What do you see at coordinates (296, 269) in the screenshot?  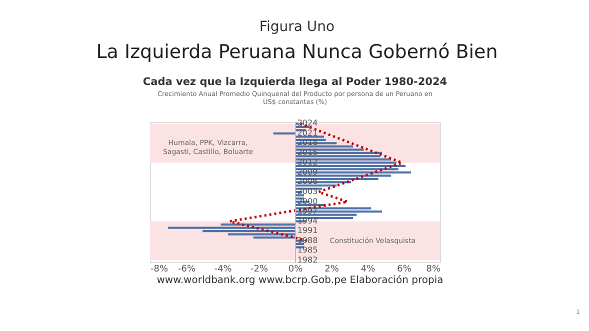 I see `x-tick-label: 0%` at bounding box center [296, 269].